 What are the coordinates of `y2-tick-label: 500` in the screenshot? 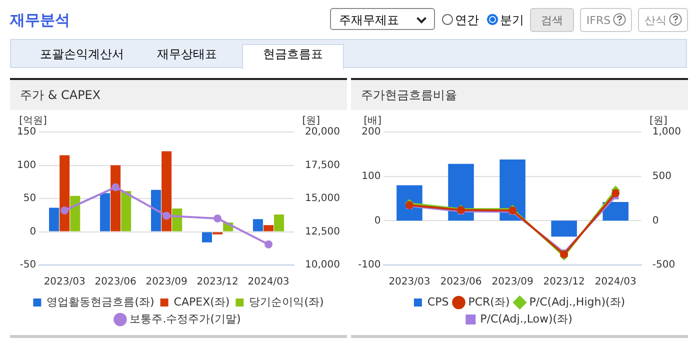 It's located at (662, 176).